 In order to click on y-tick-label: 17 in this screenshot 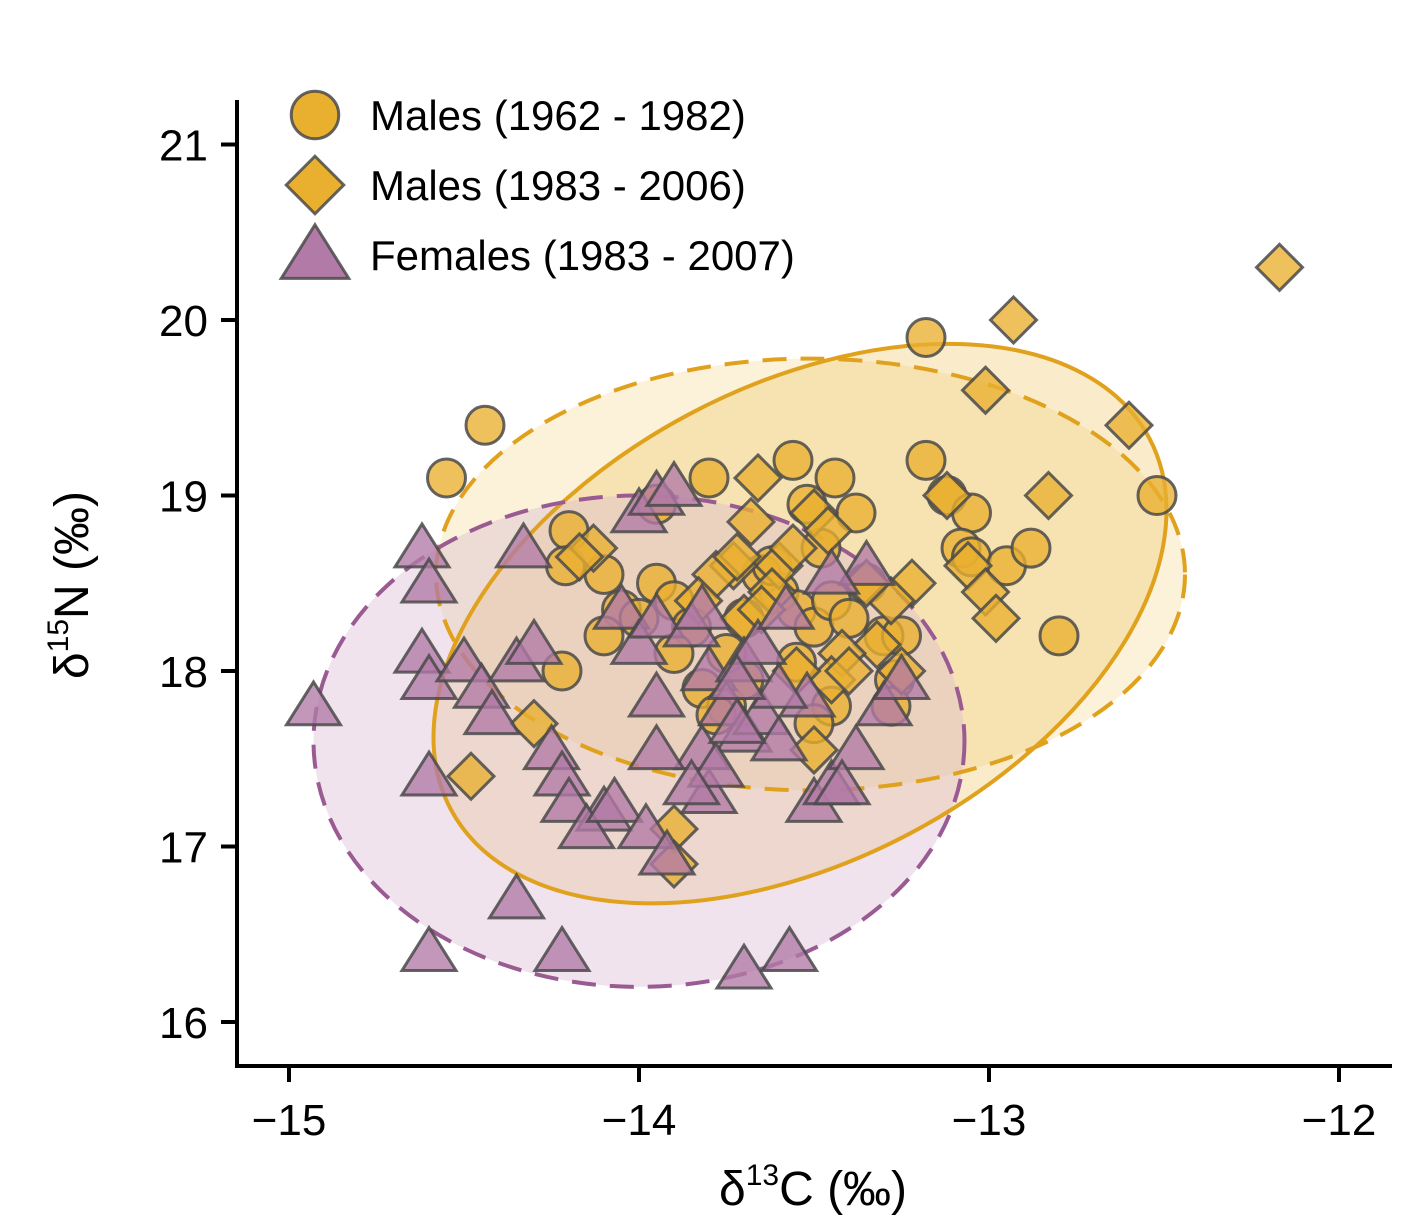, I will do `click(183, 848)`.